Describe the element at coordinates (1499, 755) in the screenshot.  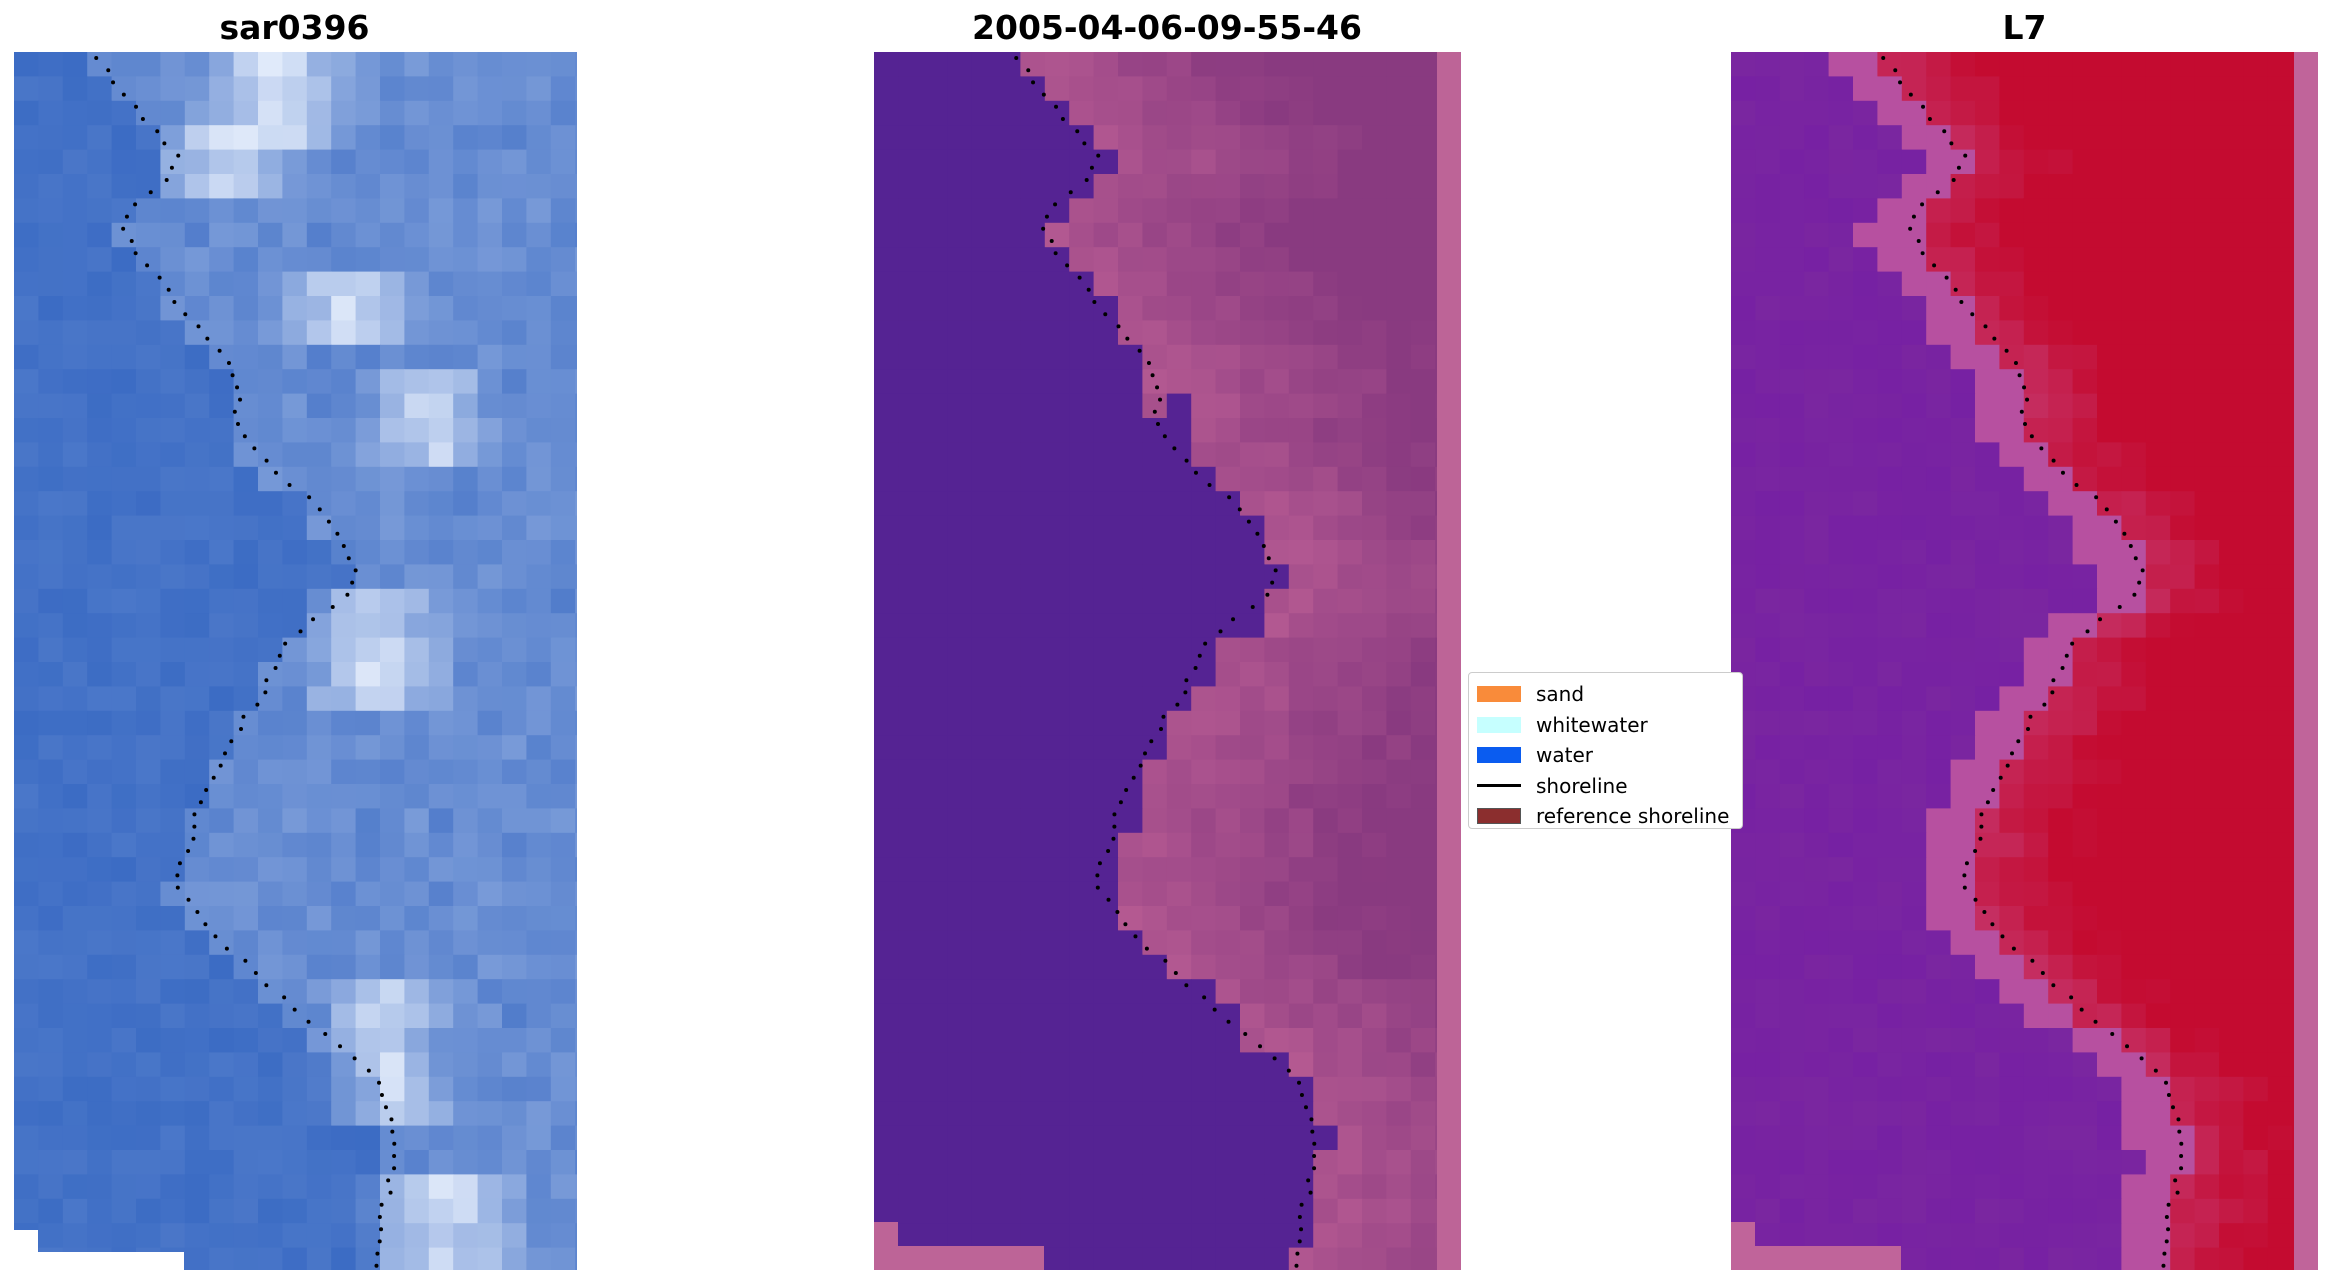
I see `legend-swatch-water` at that location.